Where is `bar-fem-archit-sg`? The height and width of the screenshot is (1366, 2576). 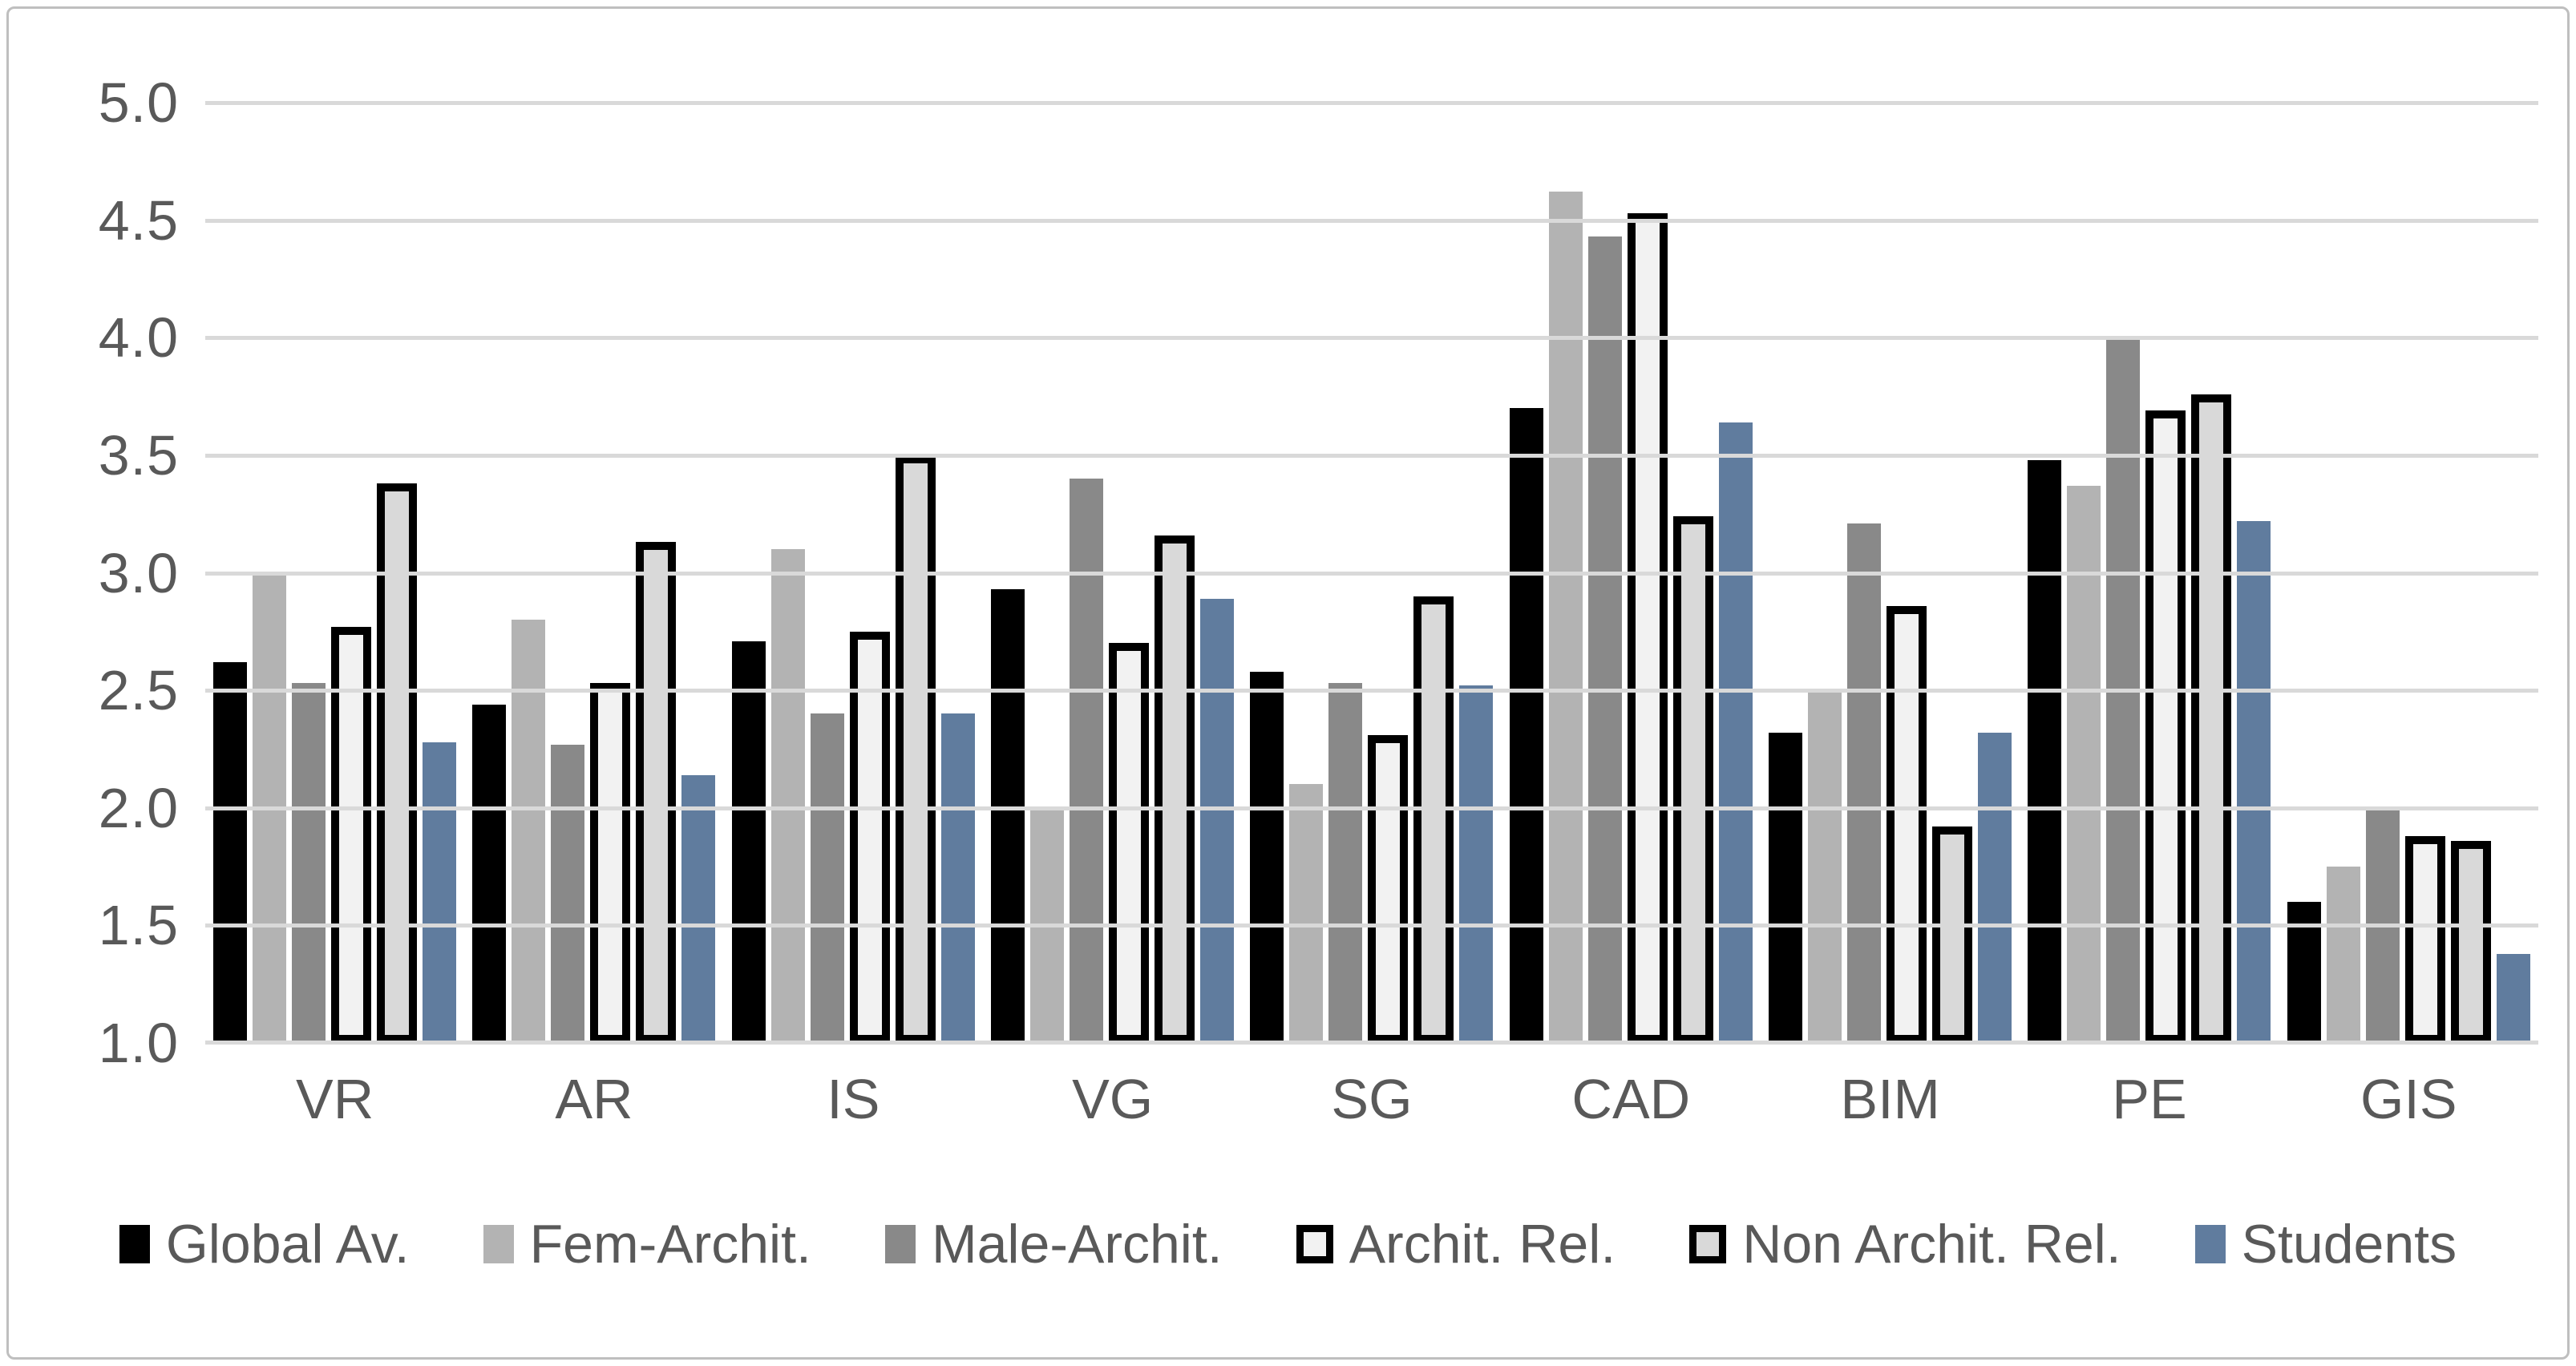 bar-fem-archit-sg is located at coordinates (1306, 913).